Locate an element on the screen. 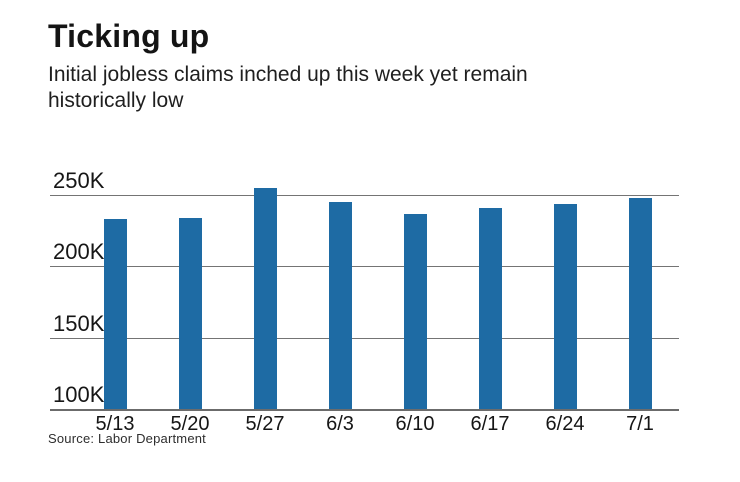 The height and width of the screenshot is (482, 740). x-tick-label: 6/3 is located at coordinates (340, 424).